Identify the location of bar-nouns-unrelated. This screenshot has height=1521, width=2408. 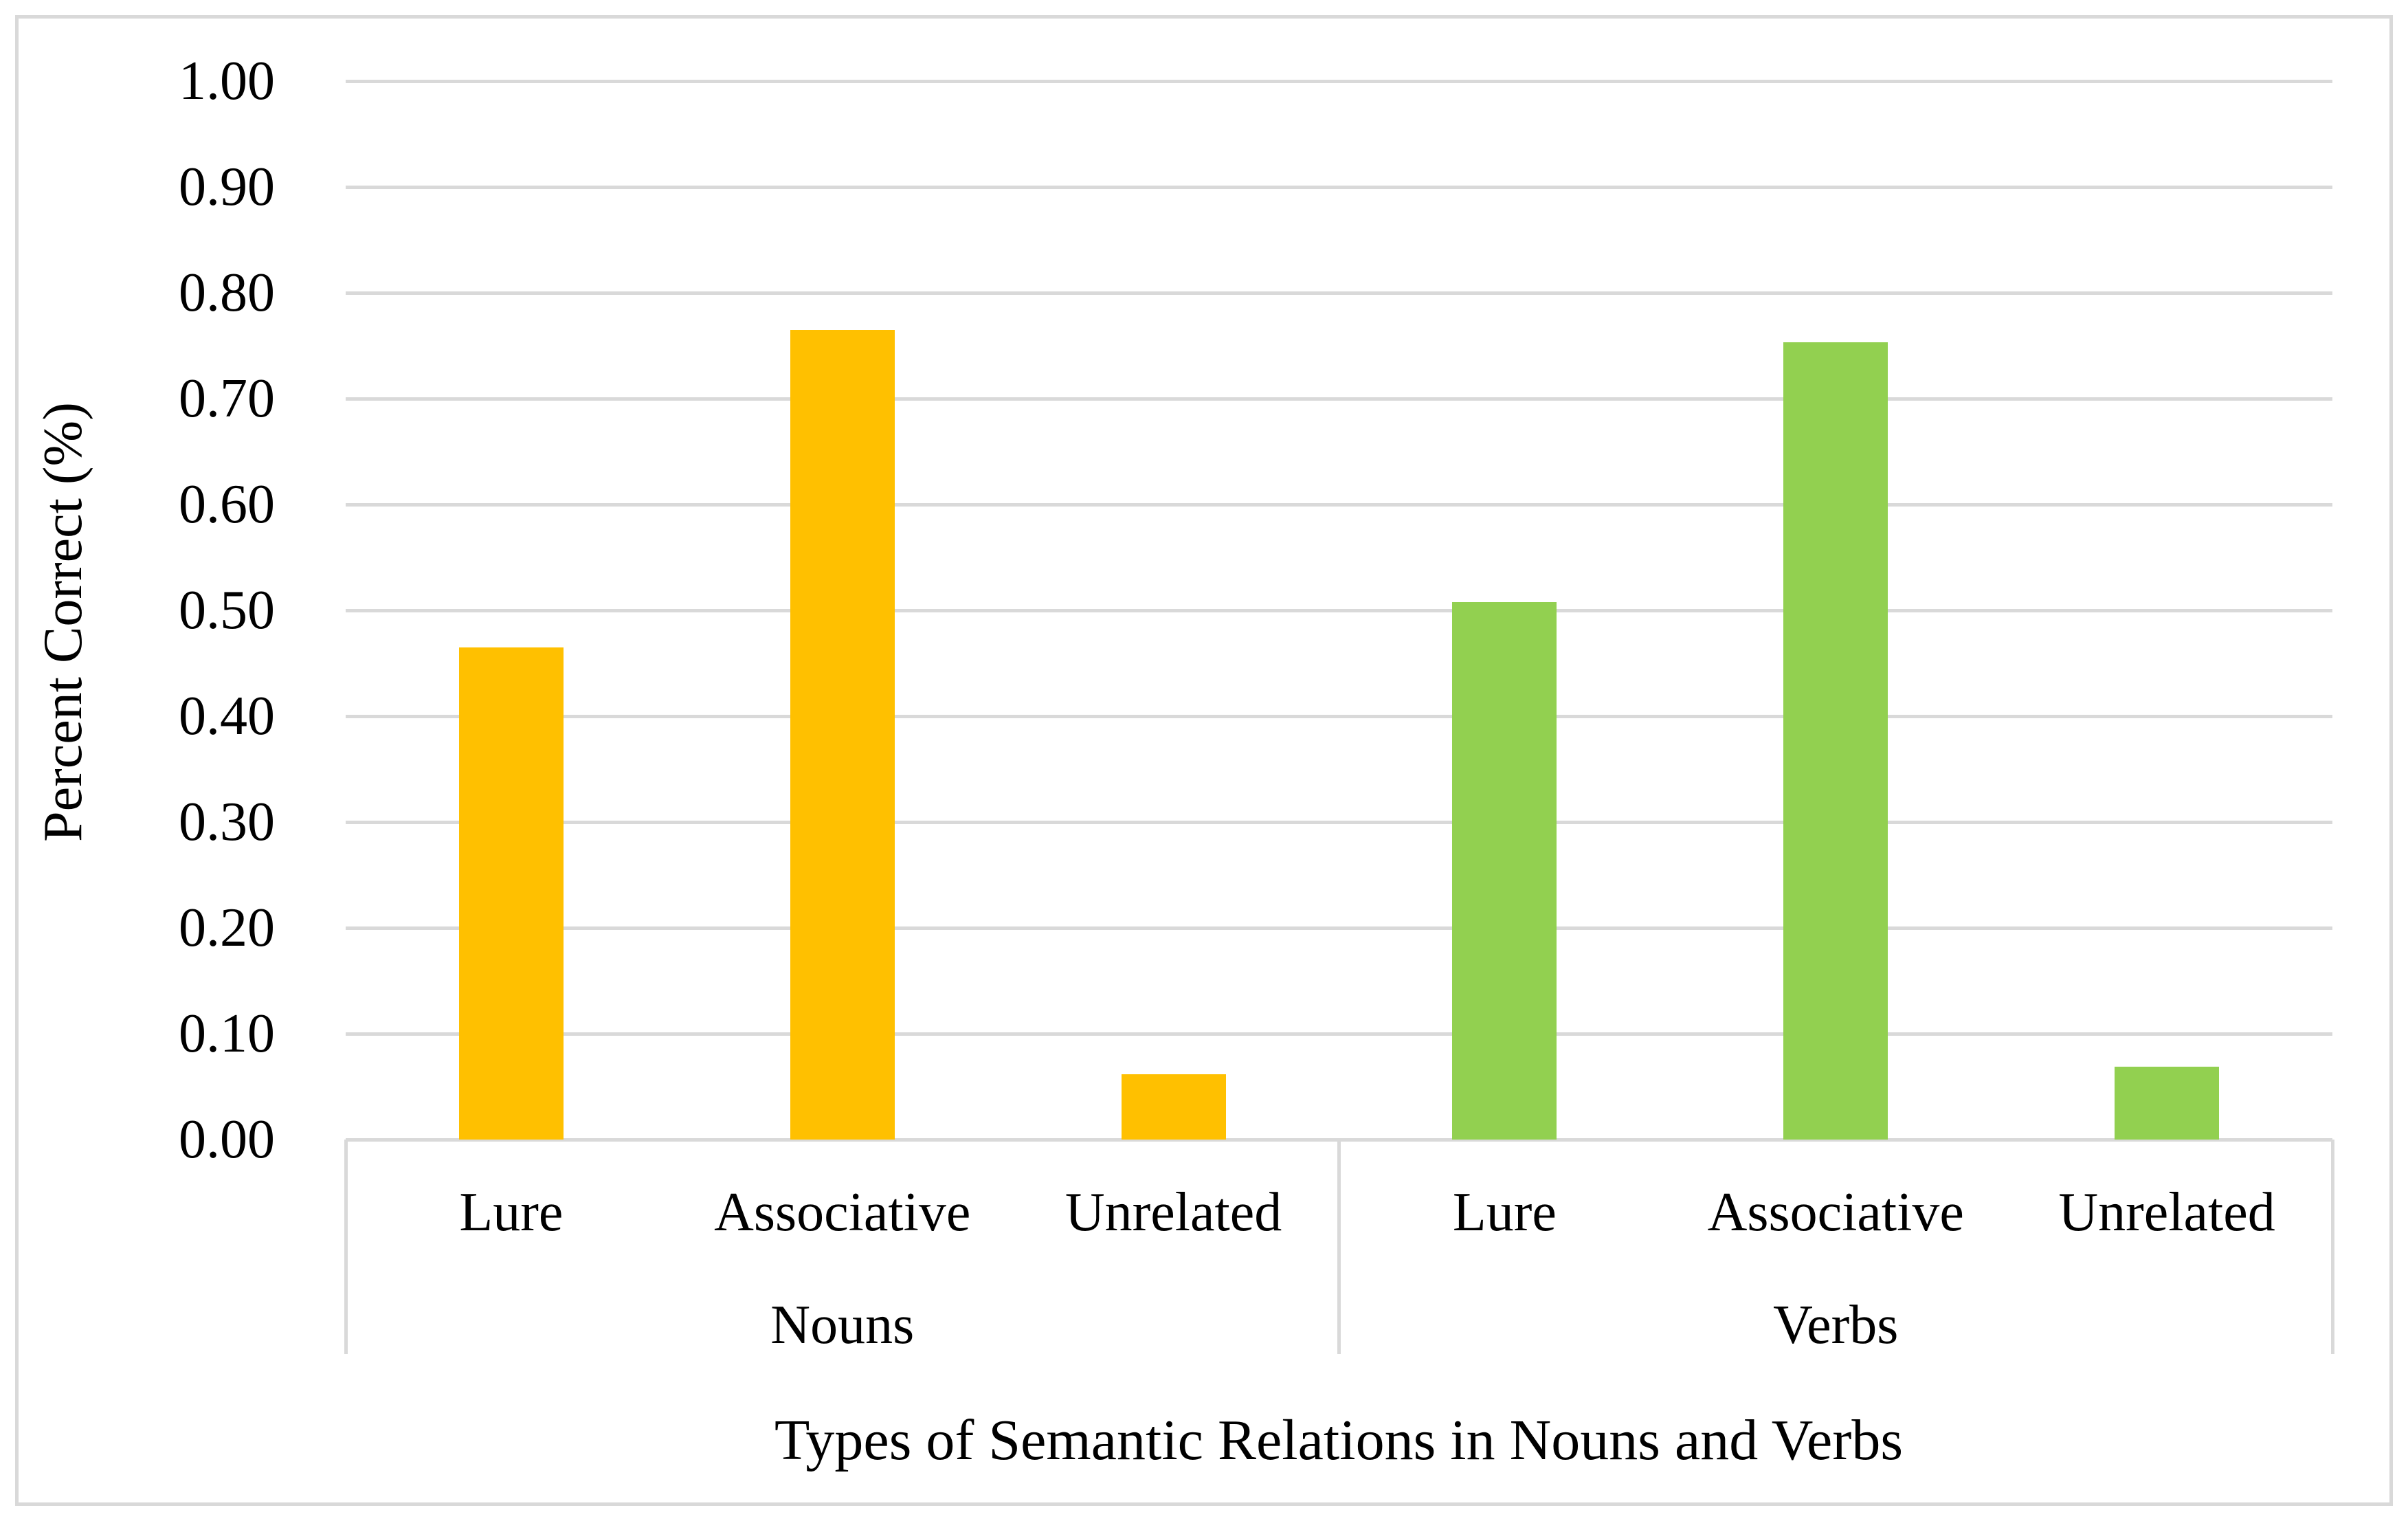
(1174, 1107).